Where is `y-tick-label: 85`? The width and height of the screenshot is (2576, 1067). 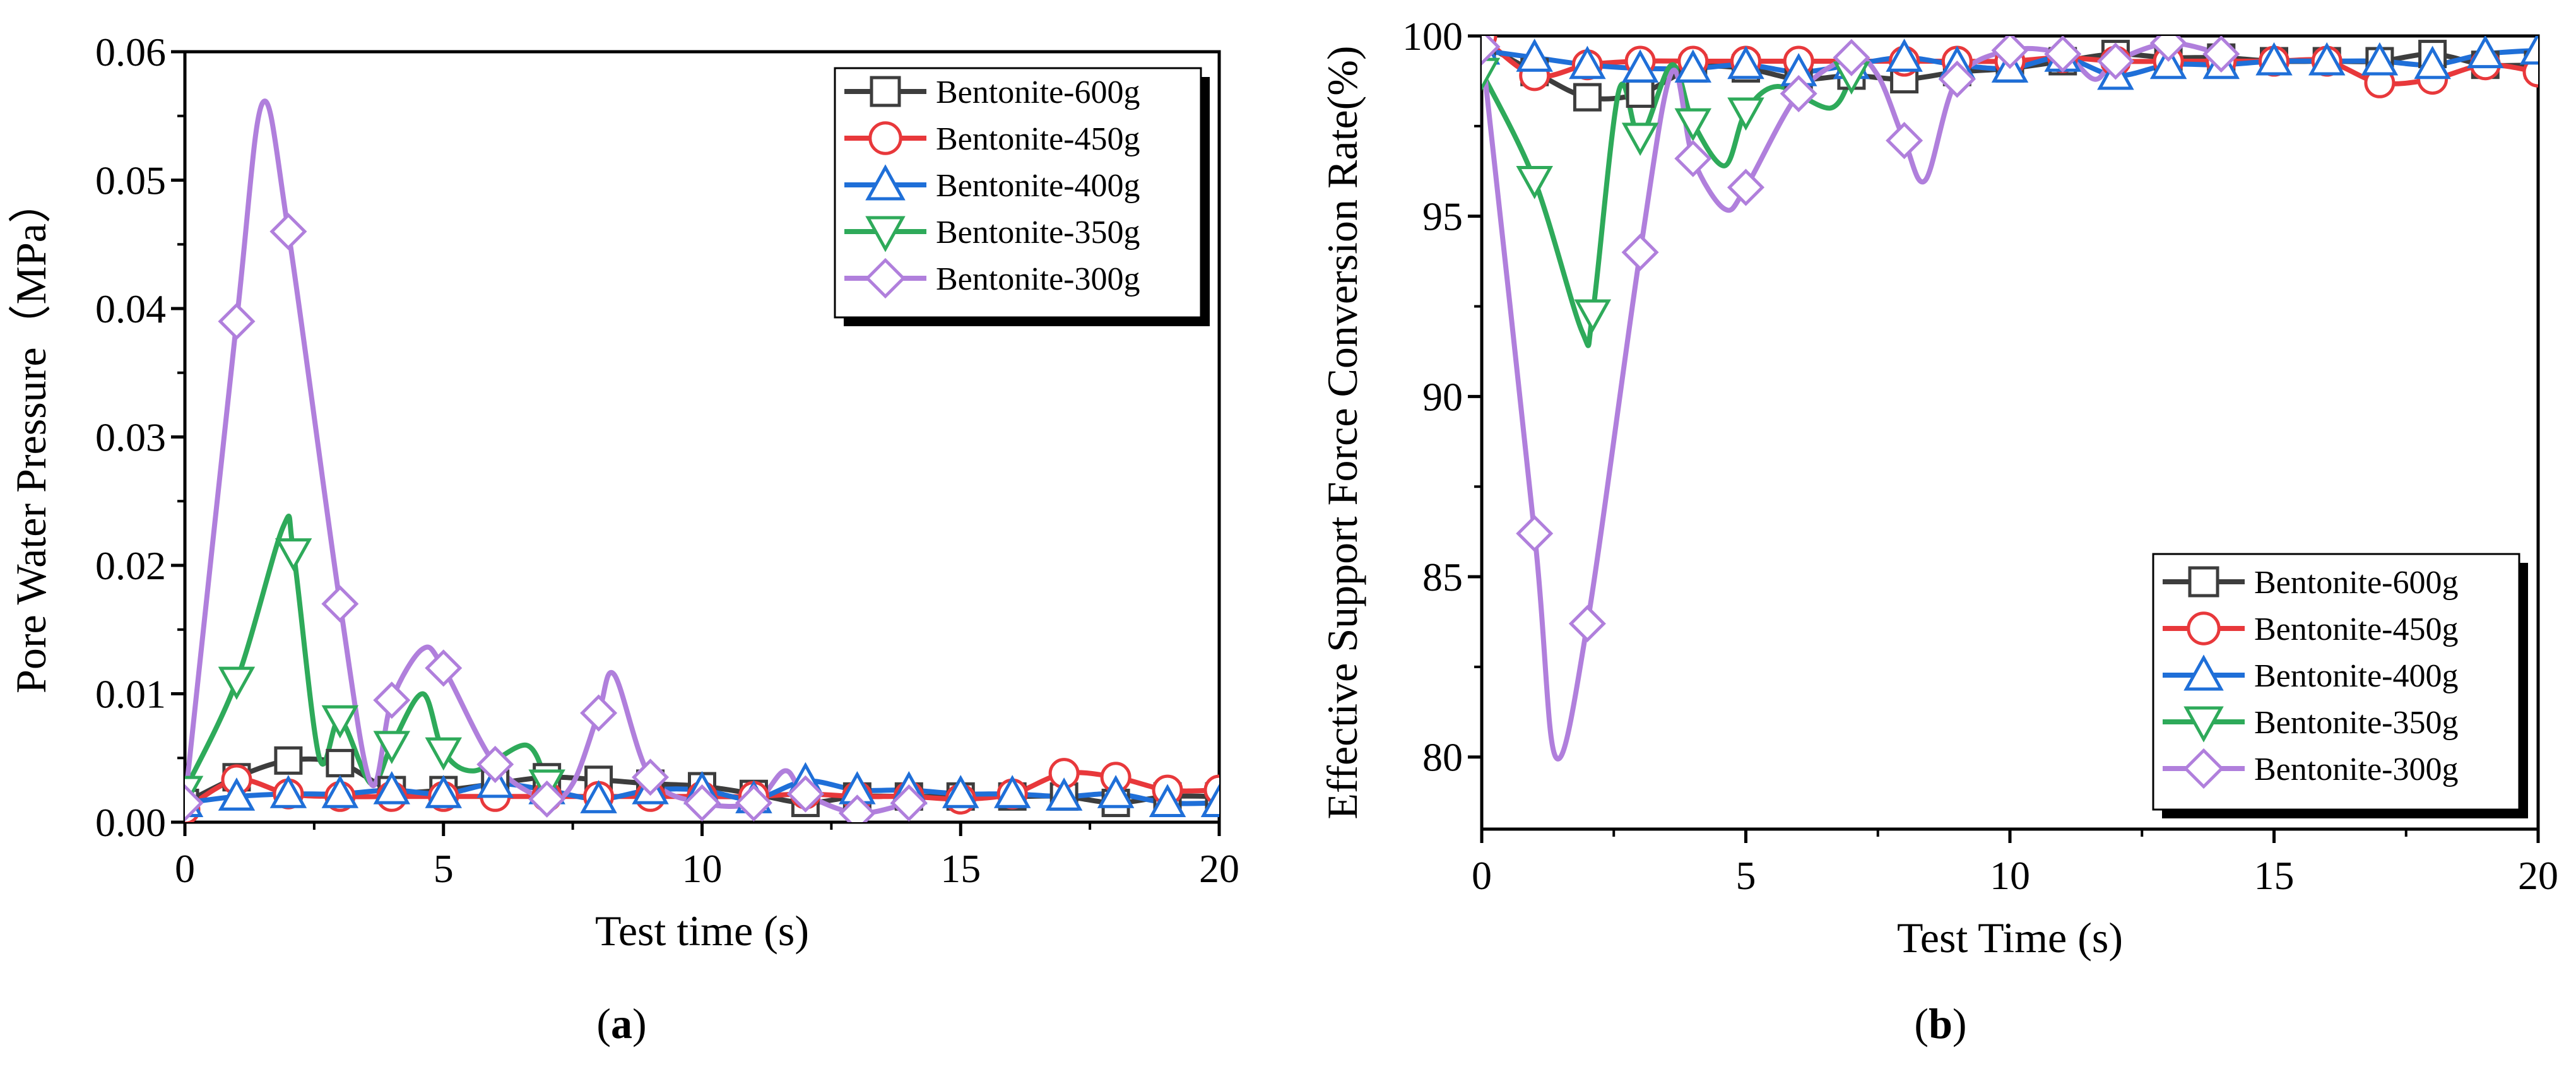 y-tick-label: 85 is located at coordinates (1442, 577).